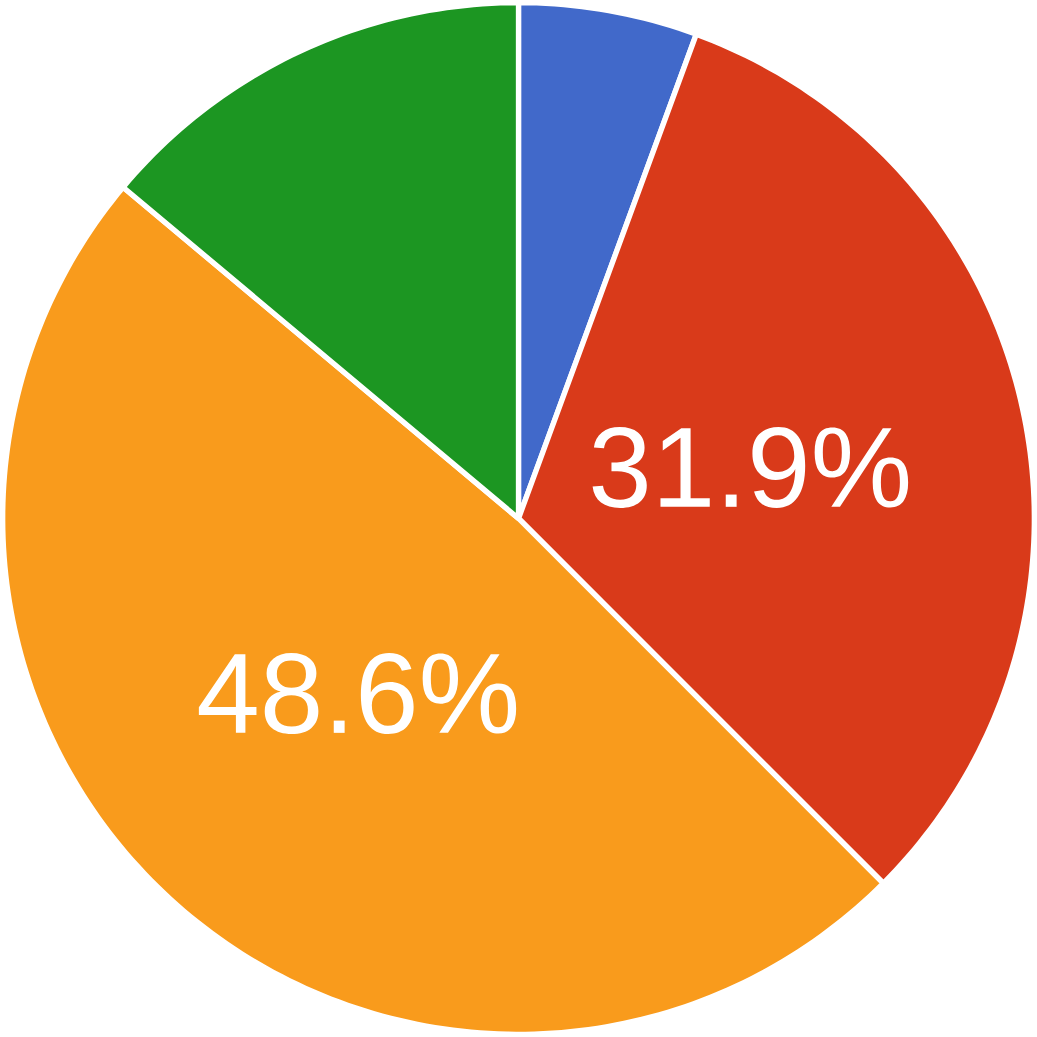 The image size is (1037, 1037). What do you see at coordinates (750, 467) in the screenshot?
I see `data-label: 31.9%` at bounding box center [750, 467].